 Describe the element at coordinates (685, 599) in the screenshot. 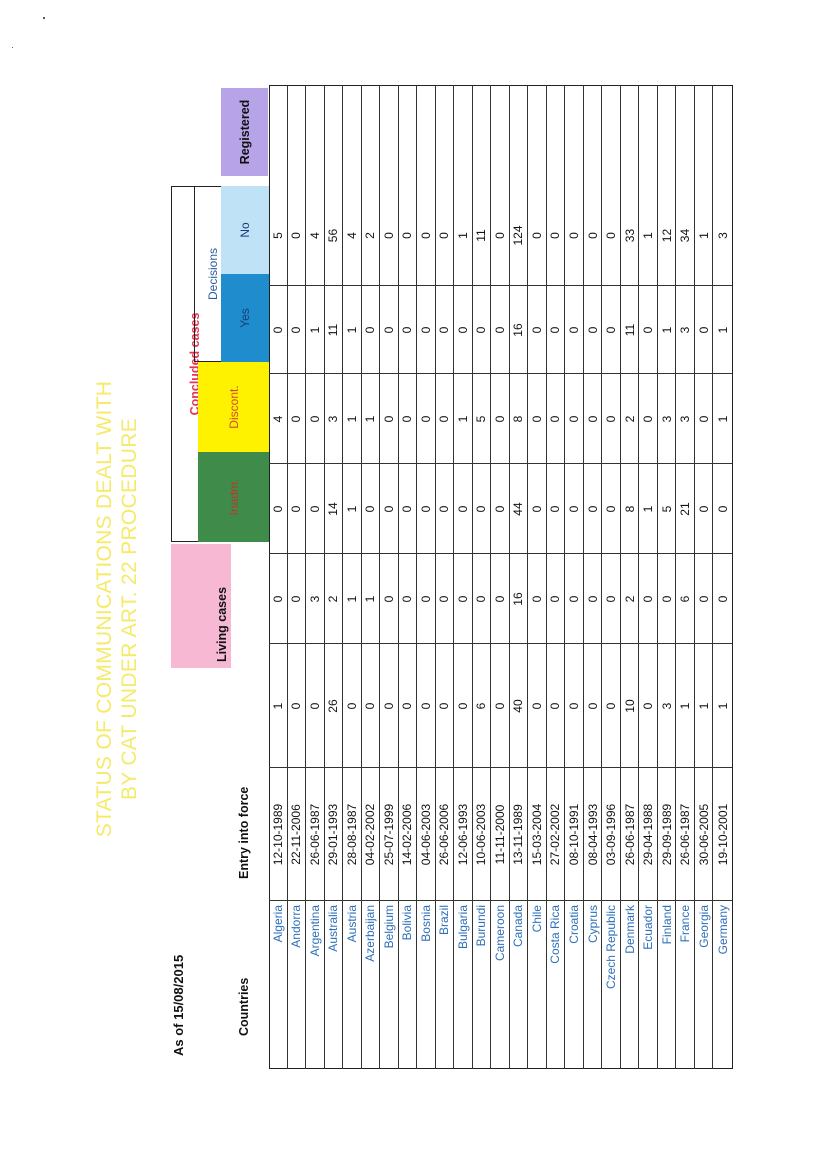

I see `cell-inadm: 6` at that location.